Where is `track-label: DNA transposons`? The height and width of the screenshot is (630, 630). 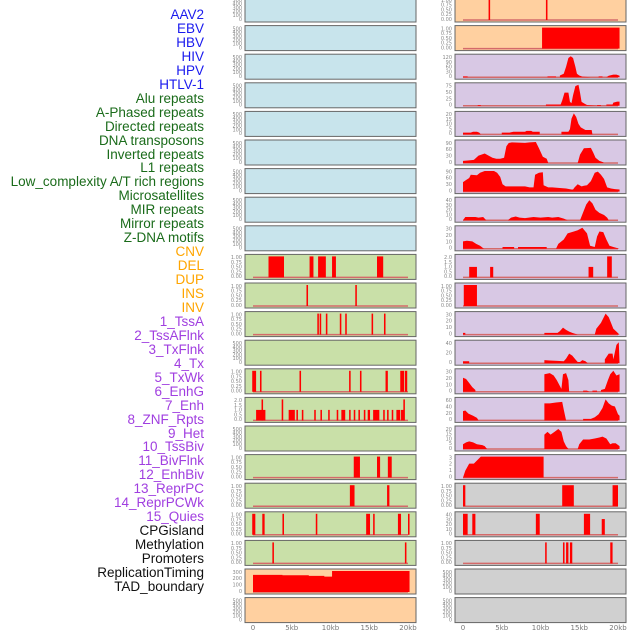 track-label: DNA transposons is located at coordinates (151, 140).